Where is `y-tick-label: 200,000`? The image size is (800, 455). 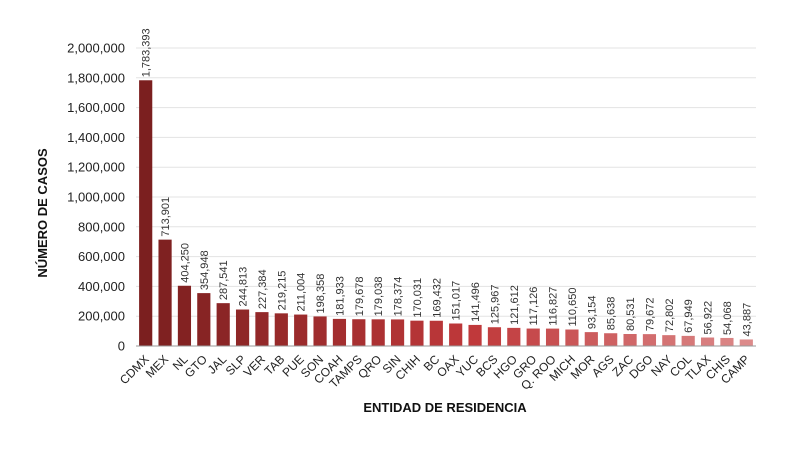
y-tick-label: 200,000 is located at coordinates (101, 316).